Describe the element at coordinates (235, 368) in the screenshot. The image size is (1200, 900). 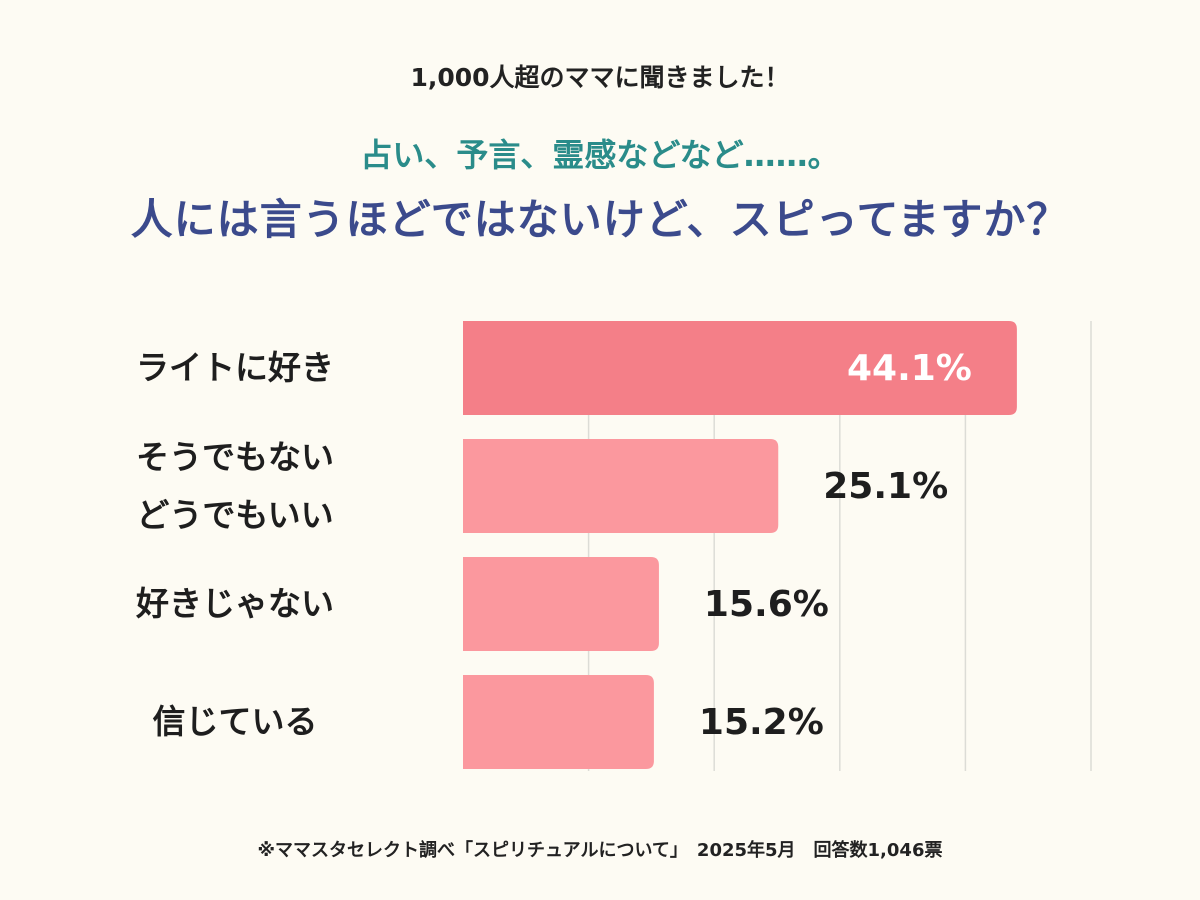
I see `category-label: ライトに好き` at that location.